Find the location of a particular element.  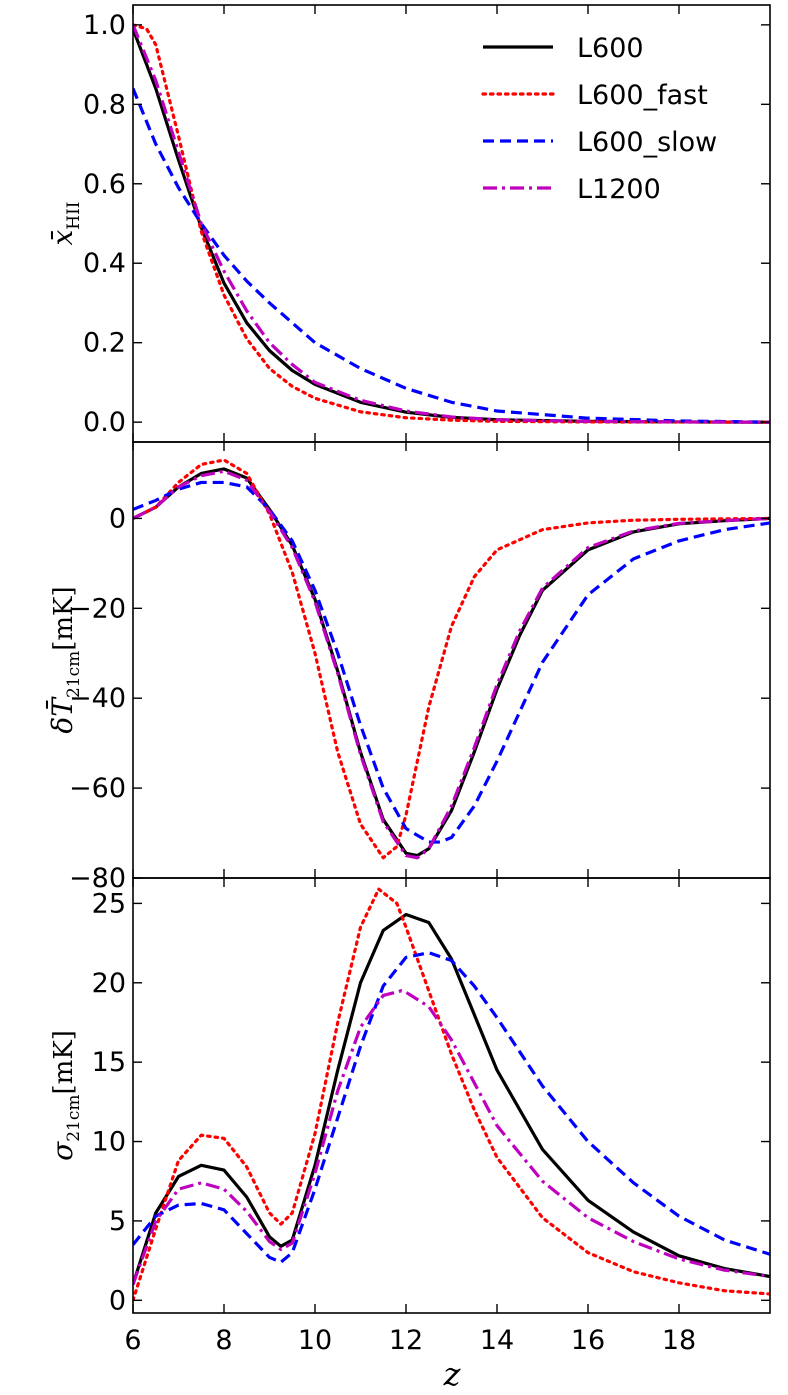

legend-label: L600_fast is located at coordinates (642, 95).